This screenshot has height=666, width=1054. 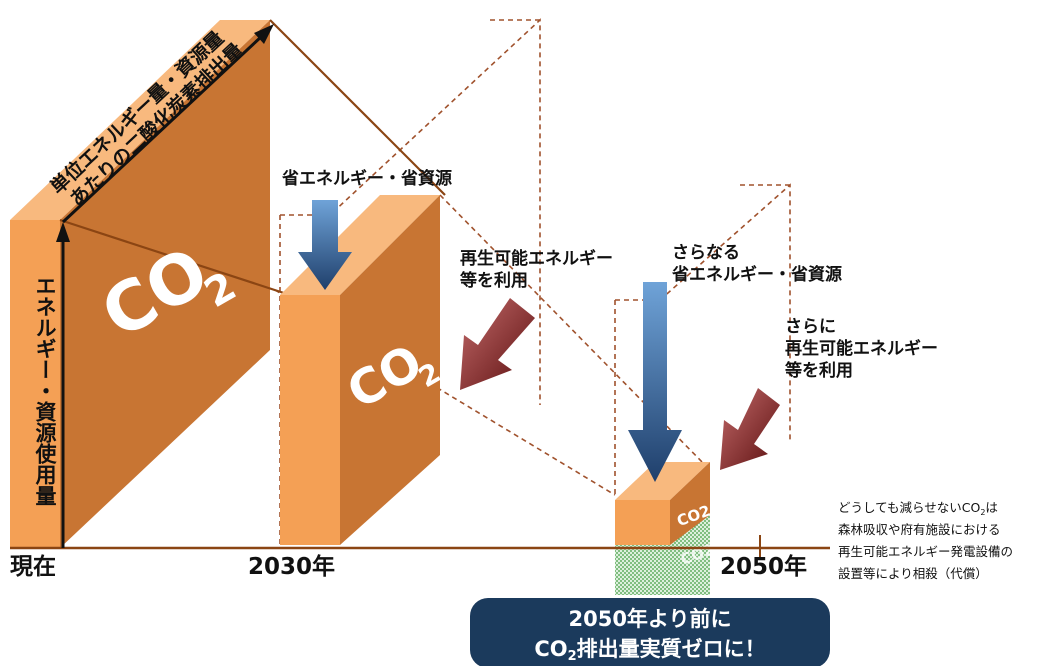 I want to click on renew-label-2-line1: さらに, so click(x=810, y=327).